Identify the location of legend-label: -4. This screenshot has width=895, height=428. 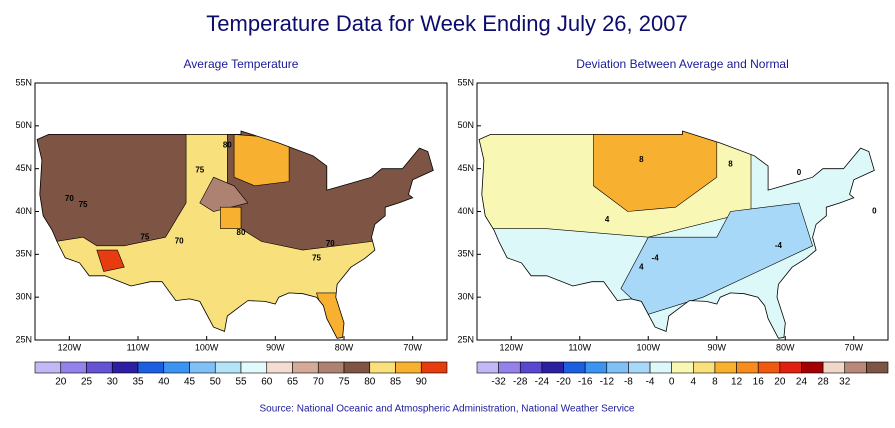
(650, 382).